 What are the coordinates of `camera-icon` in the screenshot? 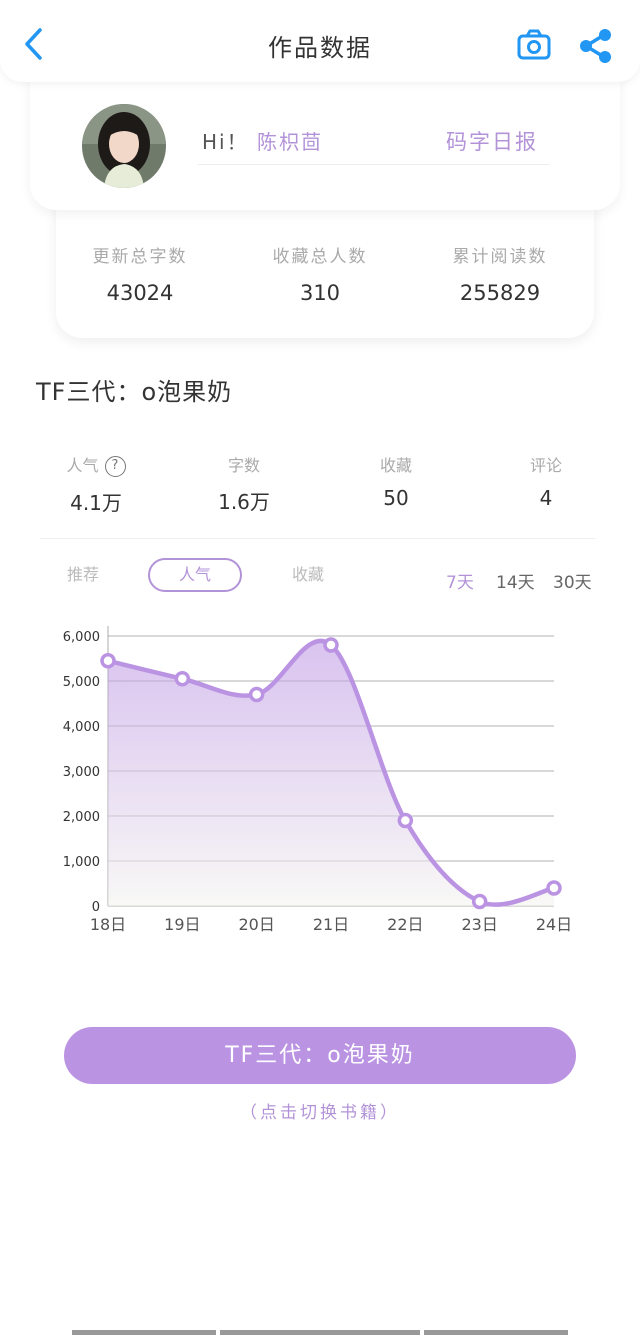 It's located at (534, 44).